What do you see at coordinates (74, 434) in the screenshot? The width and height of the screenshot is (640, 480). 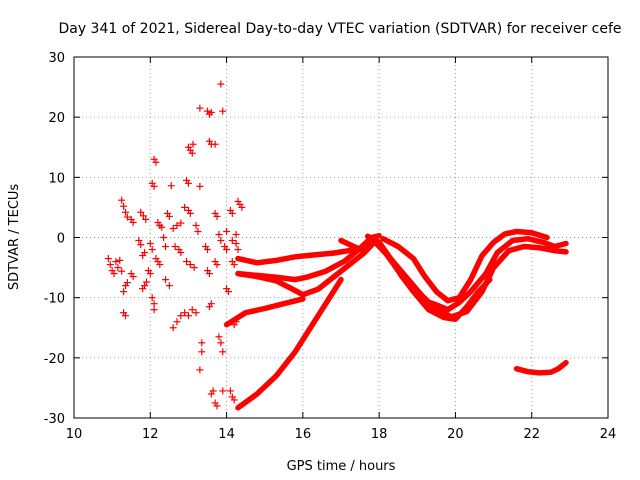 I see `x-tick-label: 10` at bounding box center [74, 434].